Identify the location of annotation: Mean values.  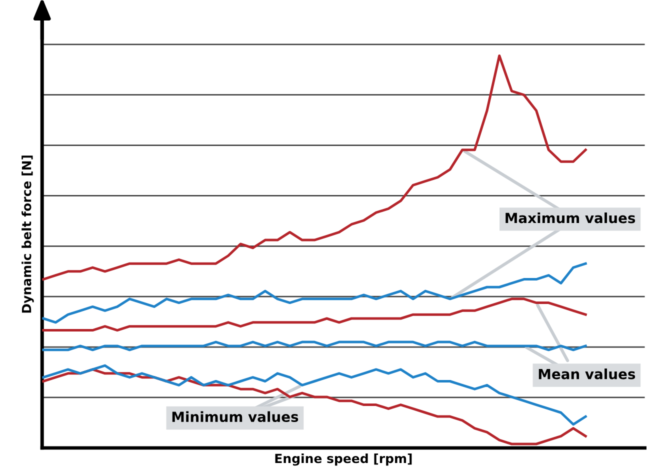
(587, 374).